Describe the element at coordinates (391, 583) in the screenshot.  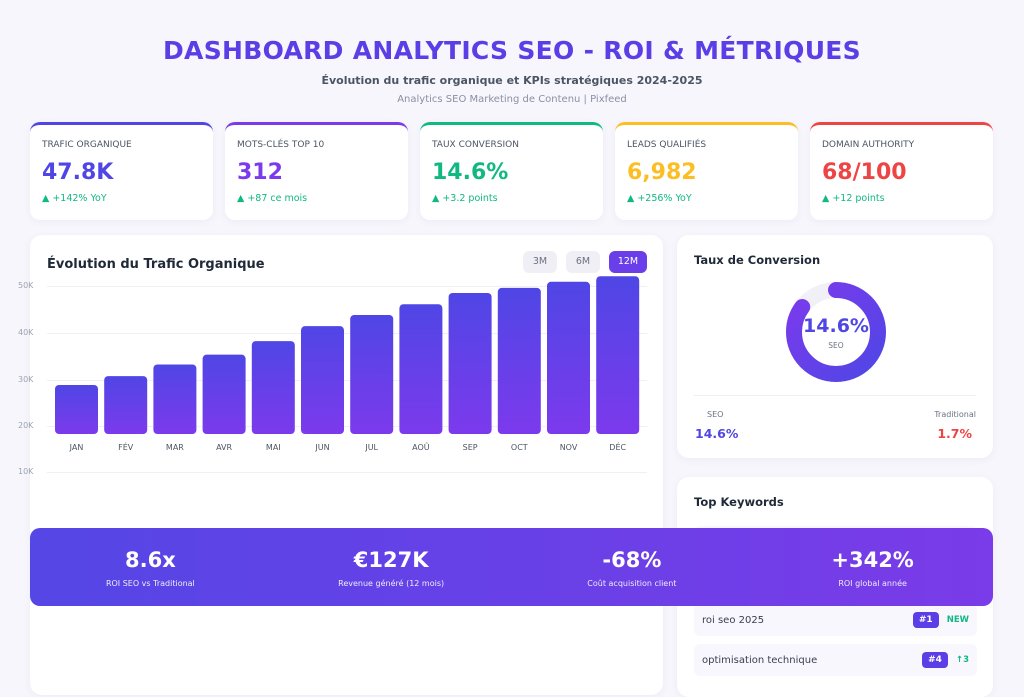
I see `roi-label: Revenue généré (12 mois)` at that location.